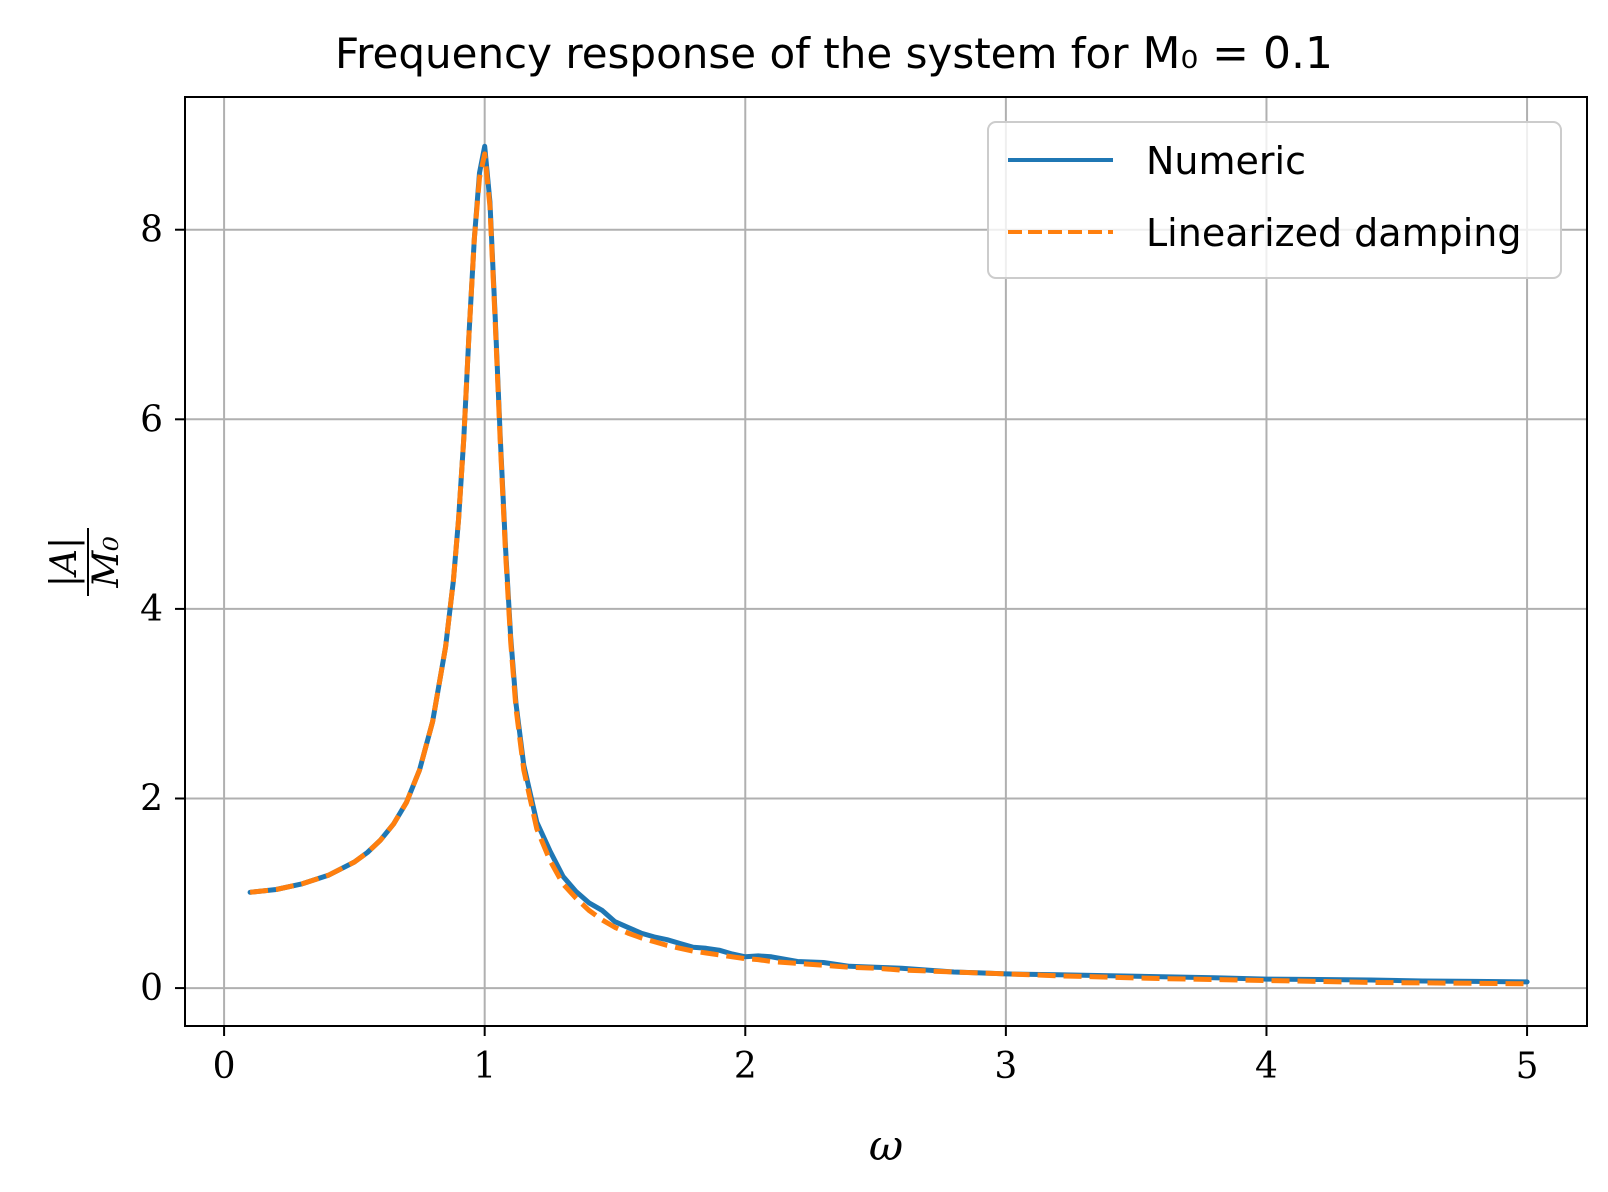  Describe the element at coordinates (732, 53) in the screenshot. I see `chart-title-text: Frequency response of the system for` at that location.